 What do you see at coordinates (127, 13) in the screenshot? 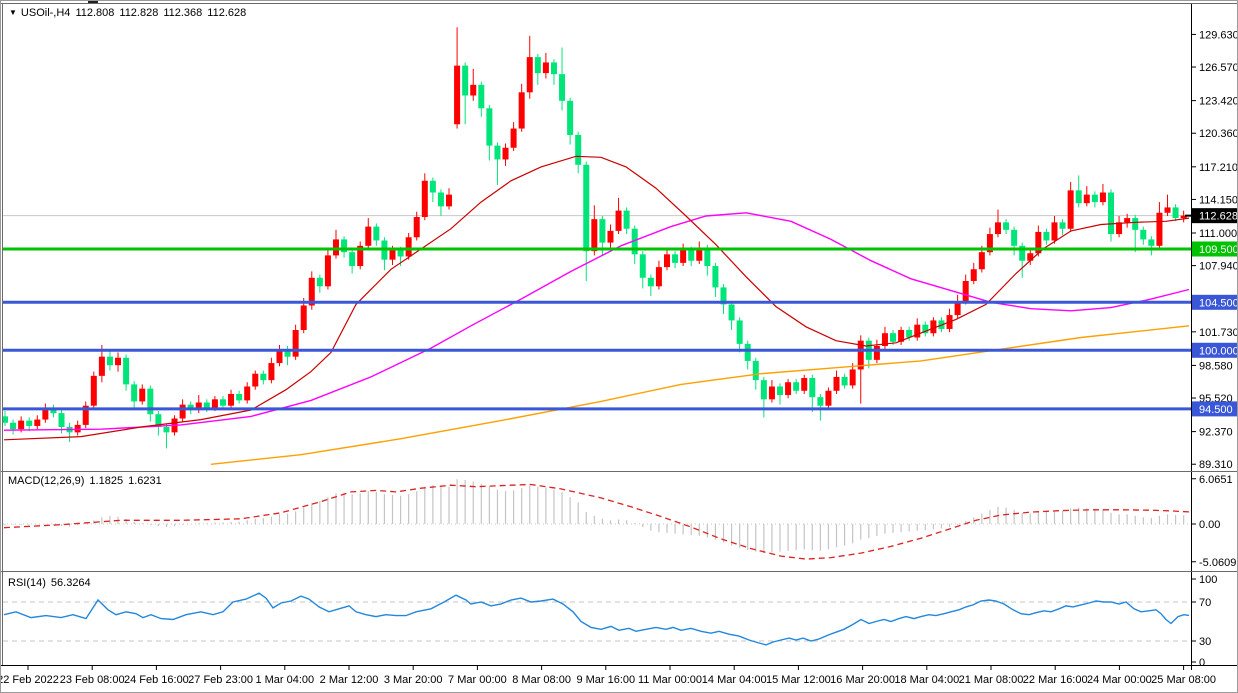
I see `symbol-ohlc-line: ▼ USOil-,H4 112.808 112.828 112.368 112.628` at bounding box center [127, 13].